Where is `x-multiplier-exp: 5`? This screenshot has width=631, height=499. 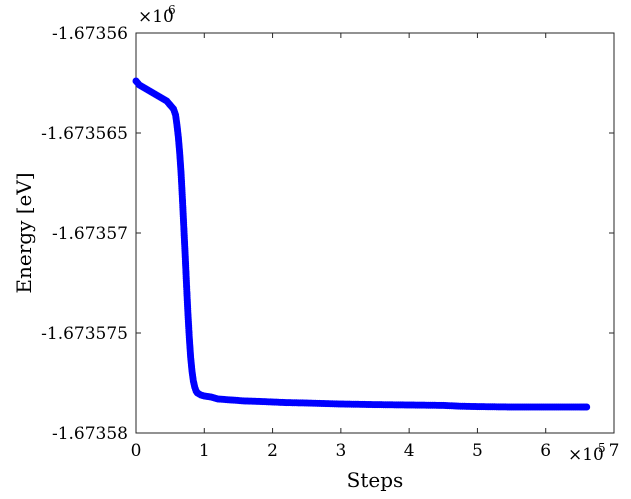 x-multiplier-exp: 5 is located at coordinates (602, 448).